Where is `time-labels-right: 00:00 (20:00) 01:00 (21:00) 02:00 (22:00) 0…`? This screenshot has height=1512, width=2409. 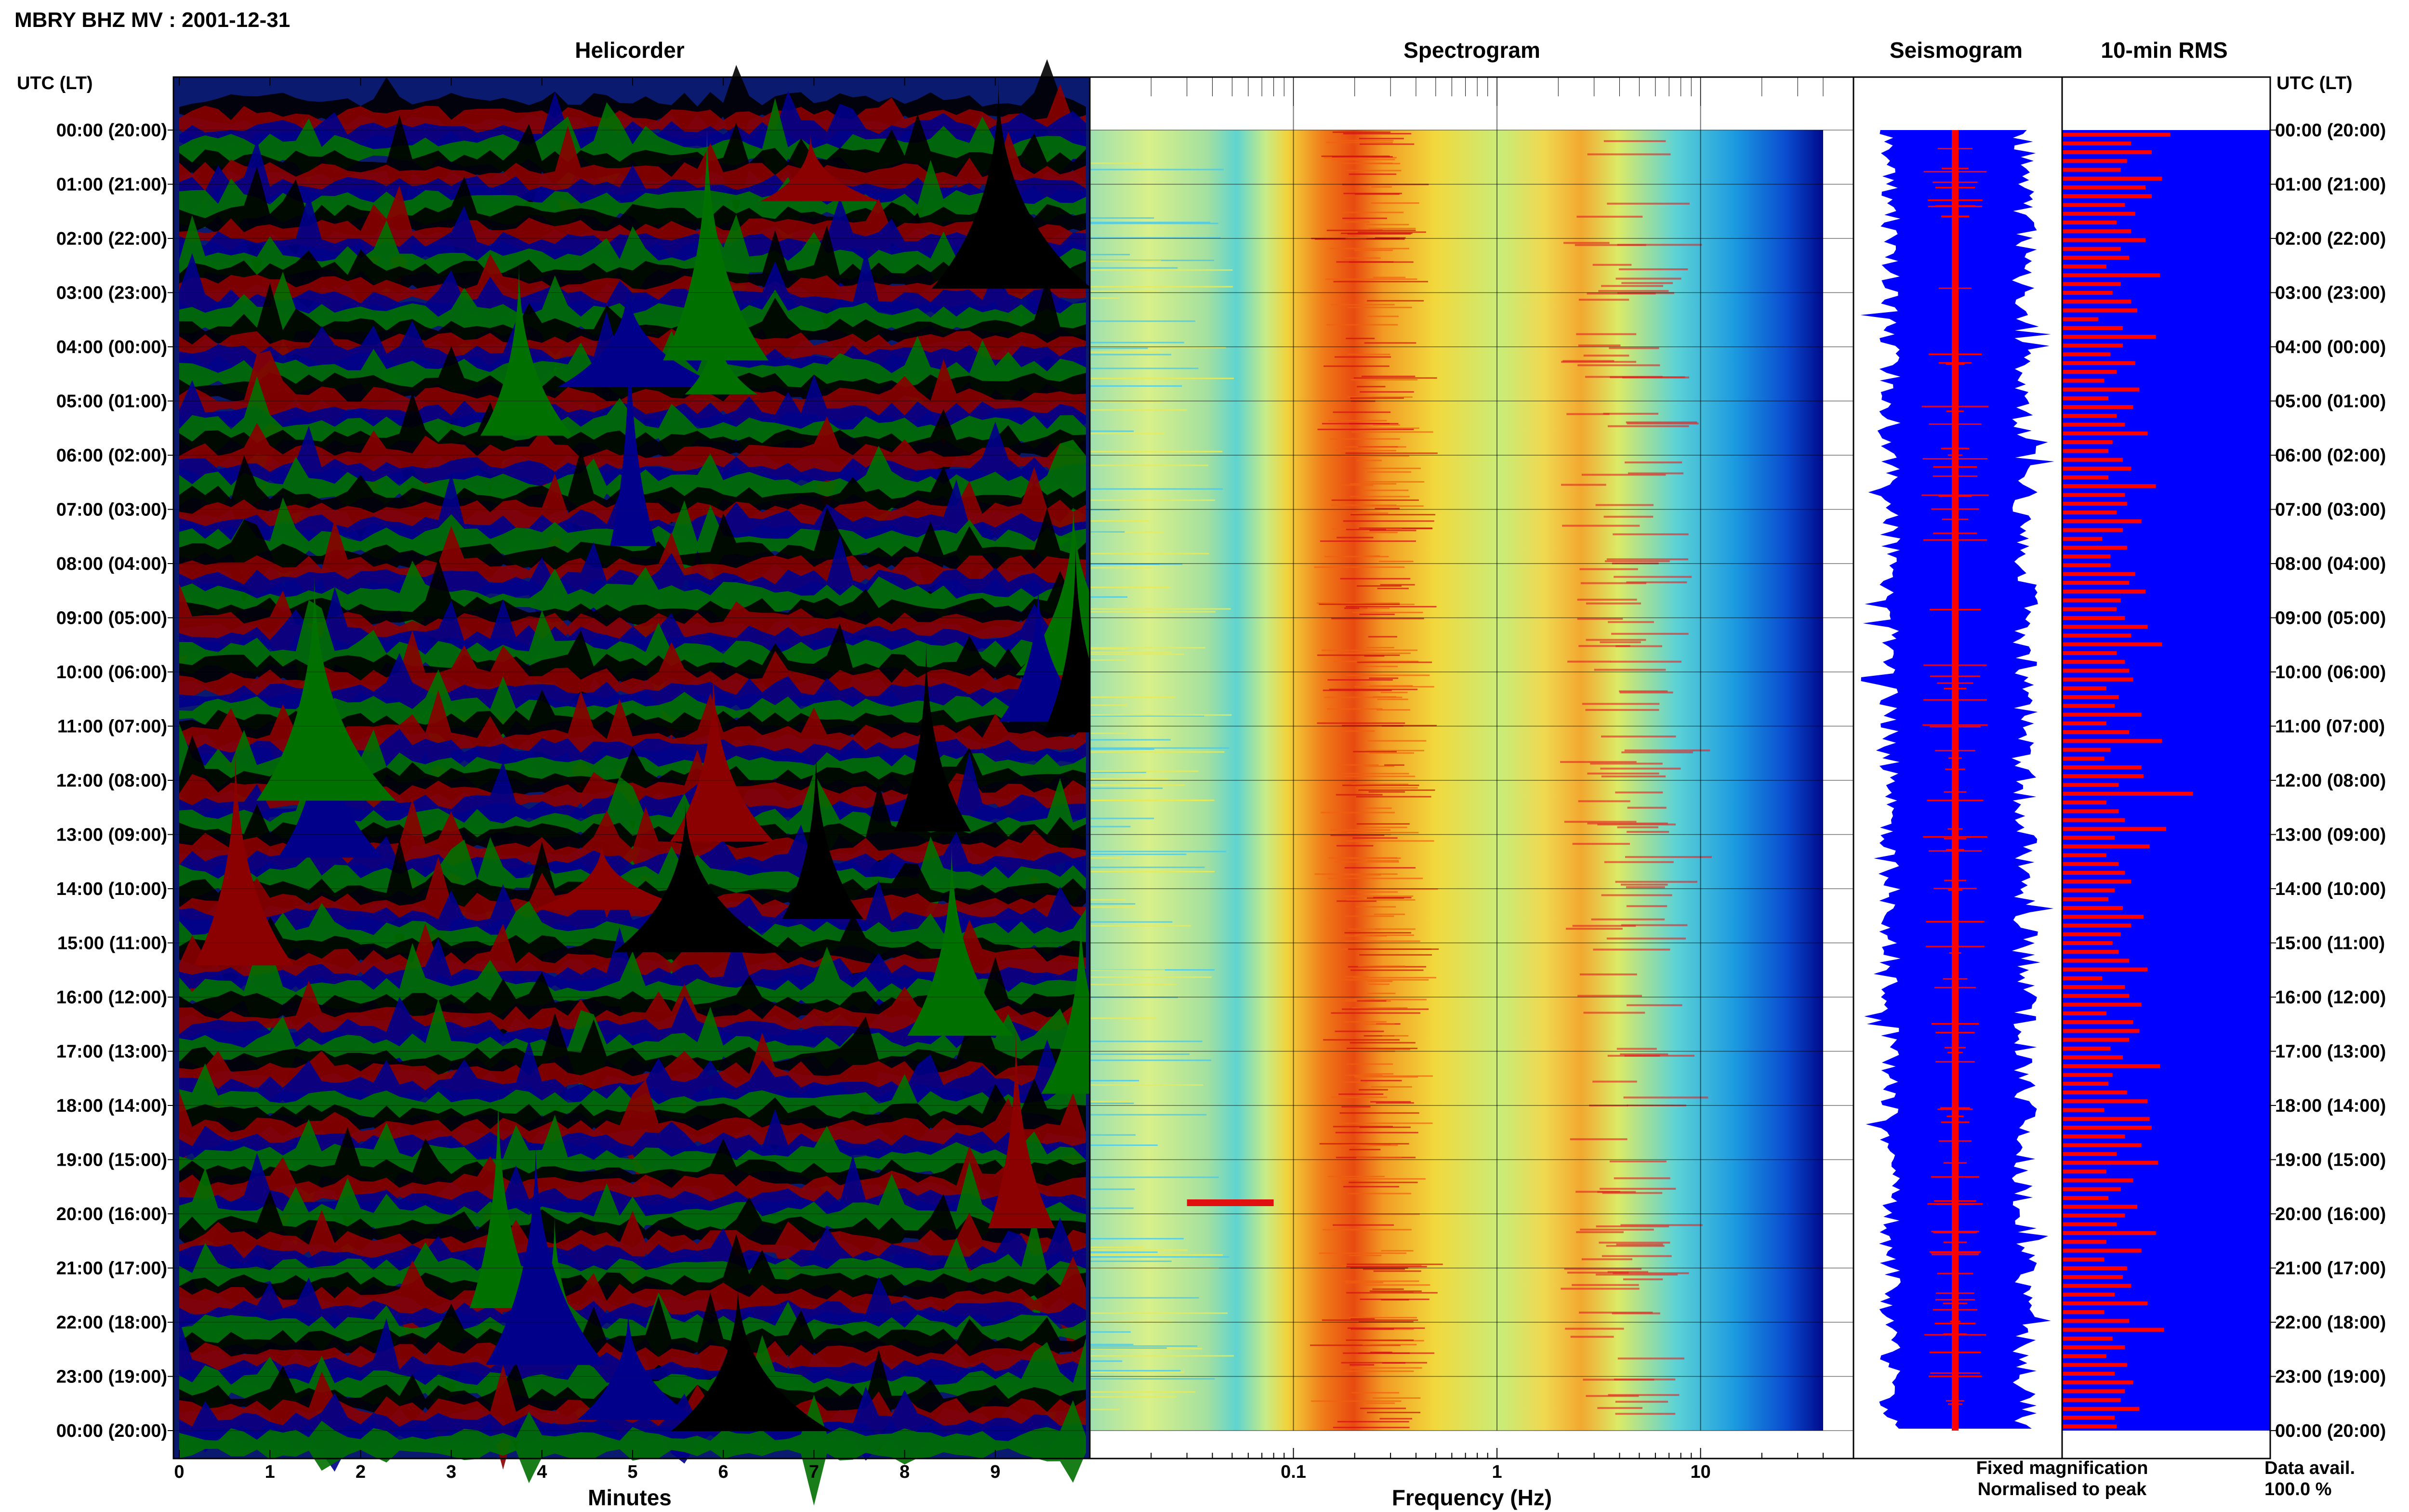 time-labels-right: 00:00 (20:00) 01:00 (21:00) 02:00 (22:00) 0… is located at coordinates (2327, 780).